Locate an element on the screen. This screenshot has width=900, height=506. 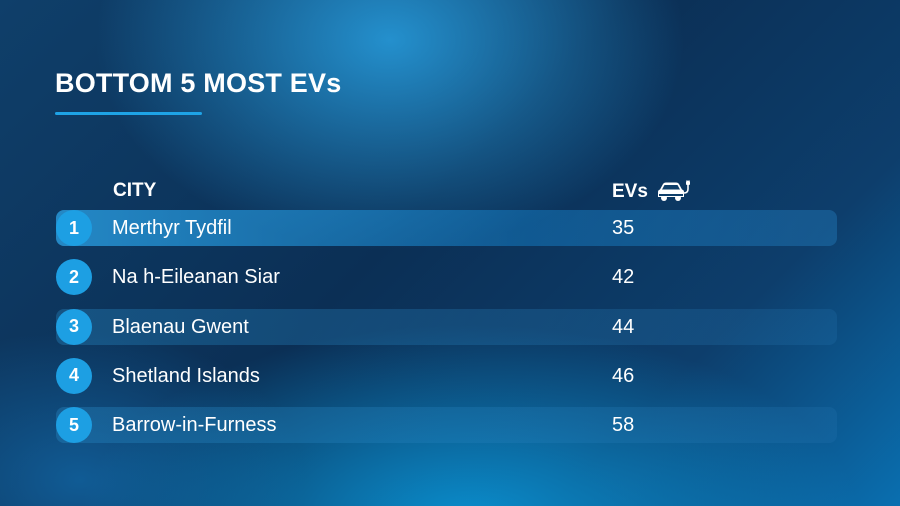
rank-badge: 5 is located at coordinates (74, 425).